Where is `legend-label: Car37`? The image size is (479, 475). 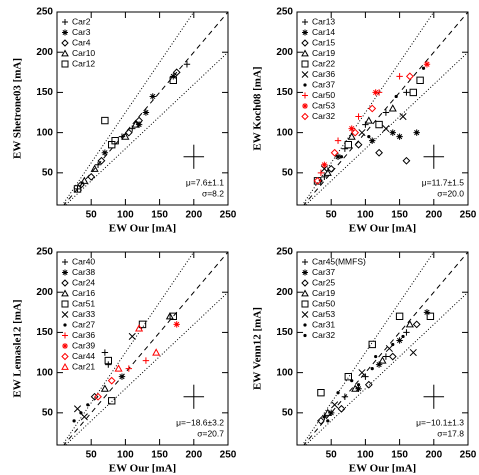 legend-label: Car37 is located at coordinates (323, 272).